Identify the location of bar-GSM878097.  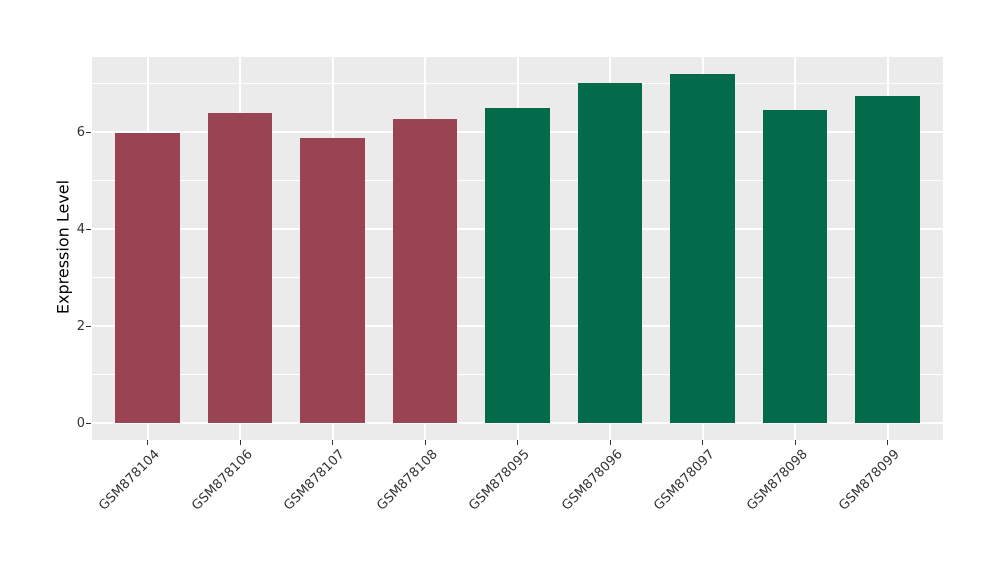
(702, 248).